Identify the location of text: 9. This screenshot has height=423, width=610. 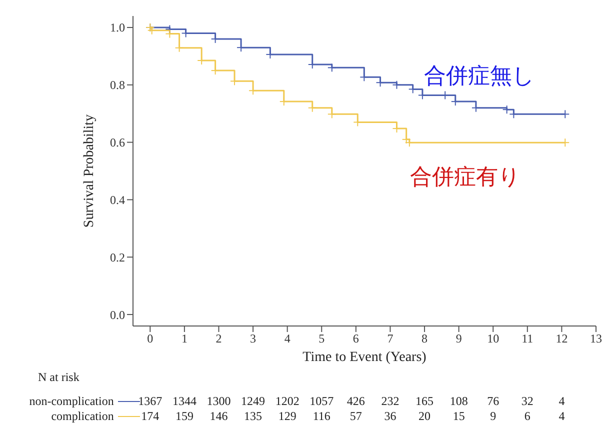
(493, 416).